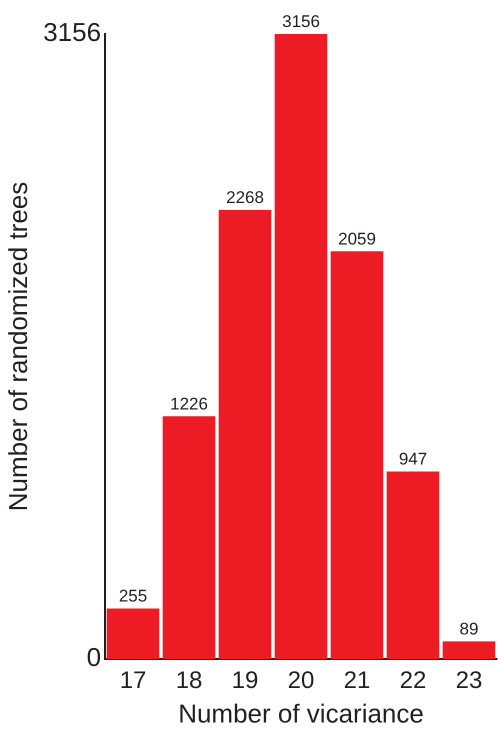 This screenshot has height=735, width=500. Describe the element at coordinates (133, 596) in the screenshot. I see `data-label: 255` at that location.